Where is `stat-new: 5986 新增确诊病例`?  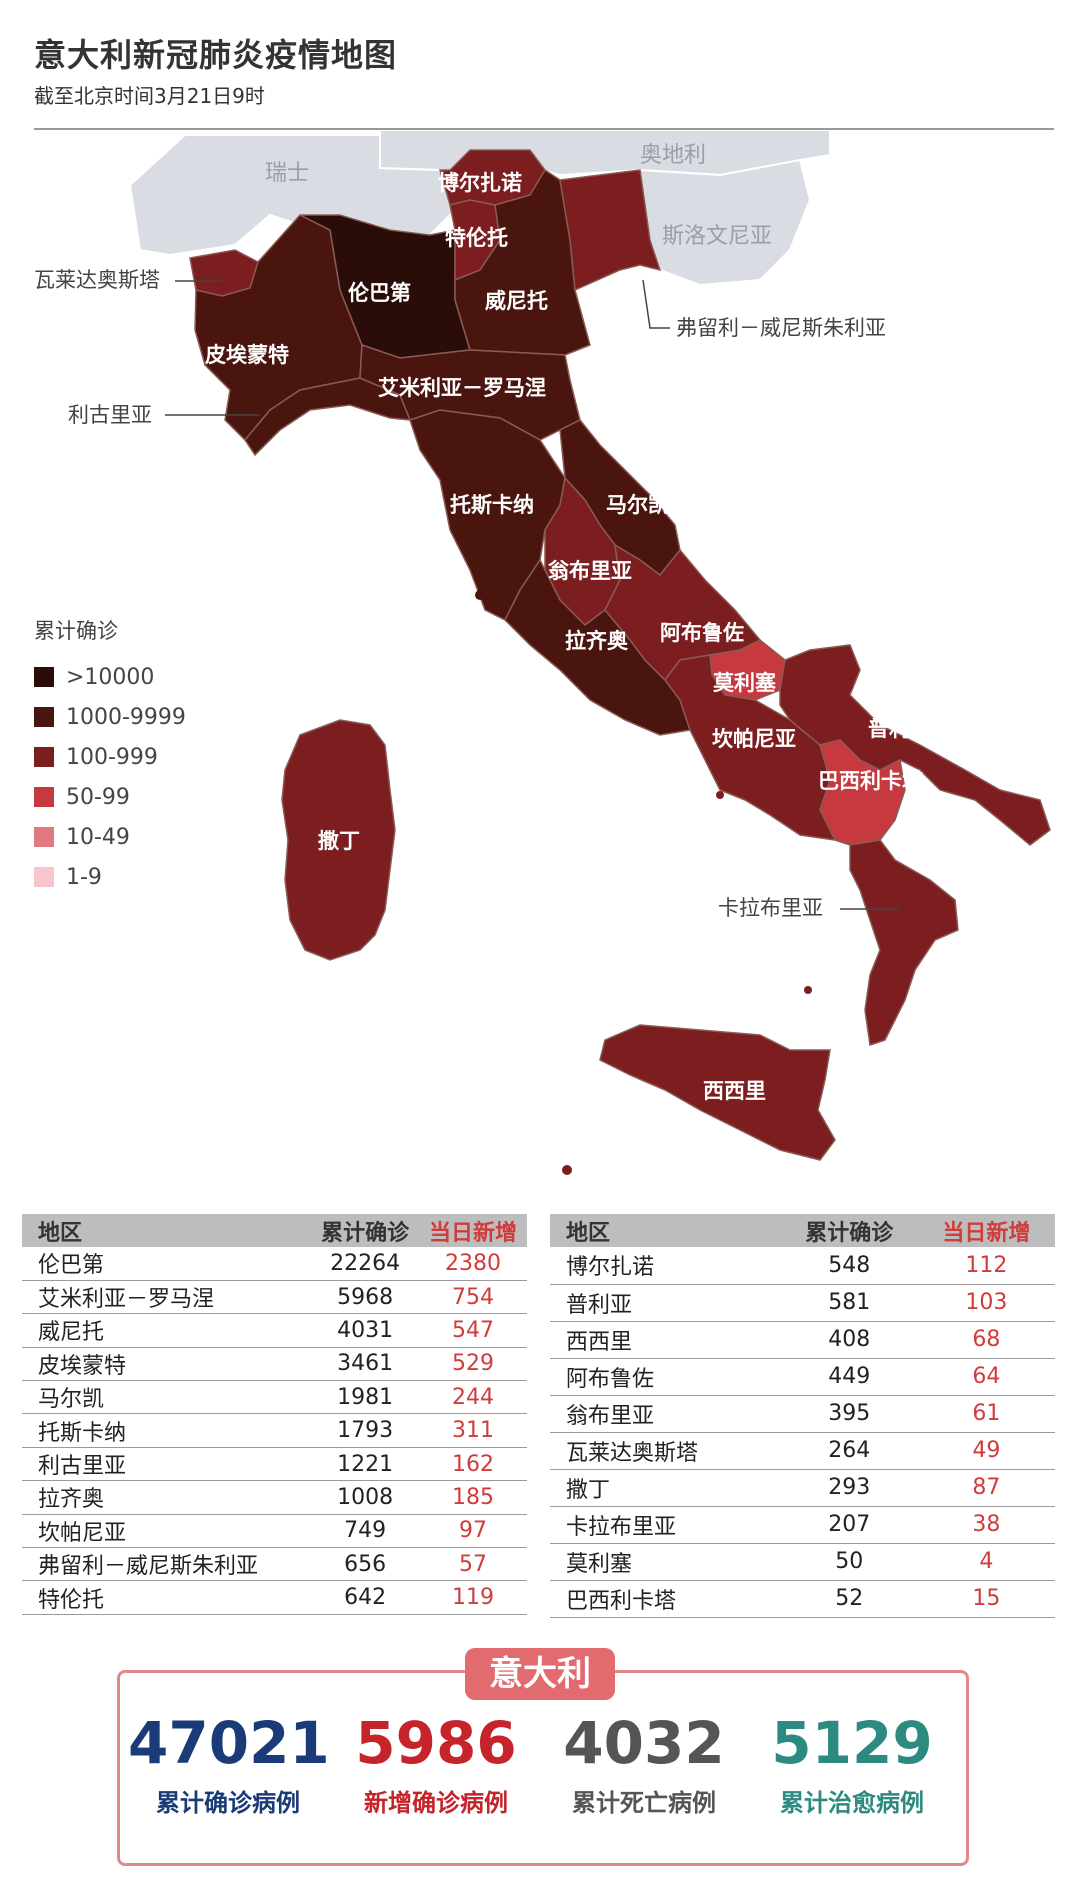
stat-new: 5986 新增确诊病例 is located at coordinates (436, 1764).